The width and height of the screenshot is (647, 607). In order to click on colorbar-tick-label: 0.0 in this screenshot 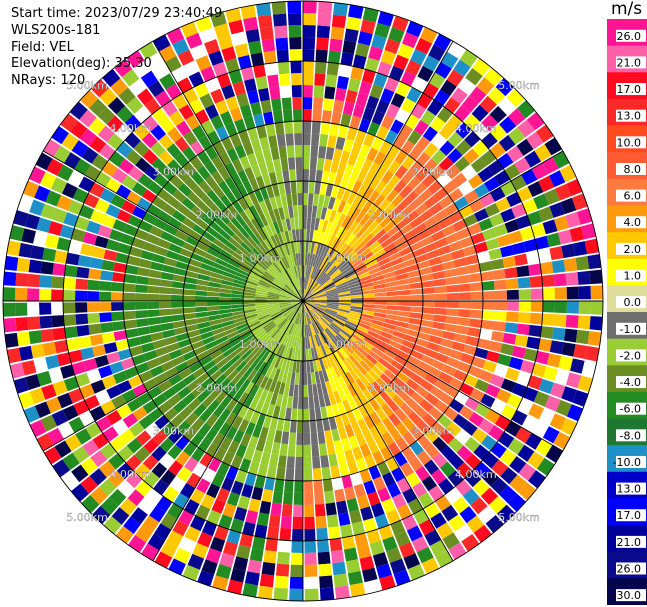, I will do `click(633, 302)`.